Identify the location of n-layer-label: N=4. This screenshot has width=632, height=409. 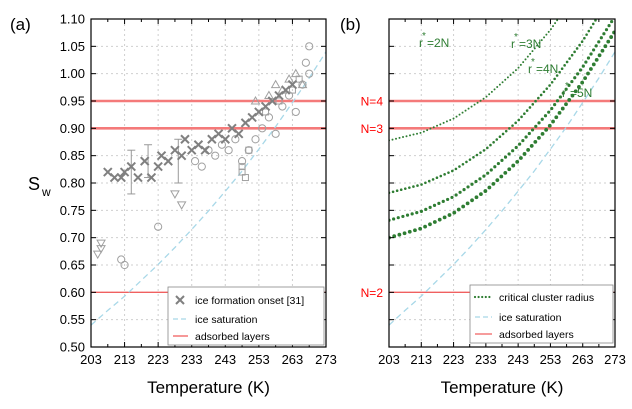
(372, 102).